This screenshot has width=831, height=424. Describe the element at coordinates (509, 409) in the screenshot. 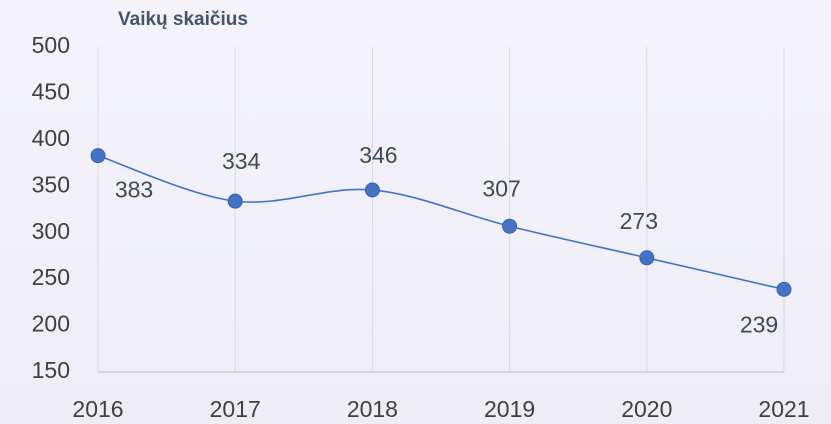

I see `x-tick-label: 2019` at that location.